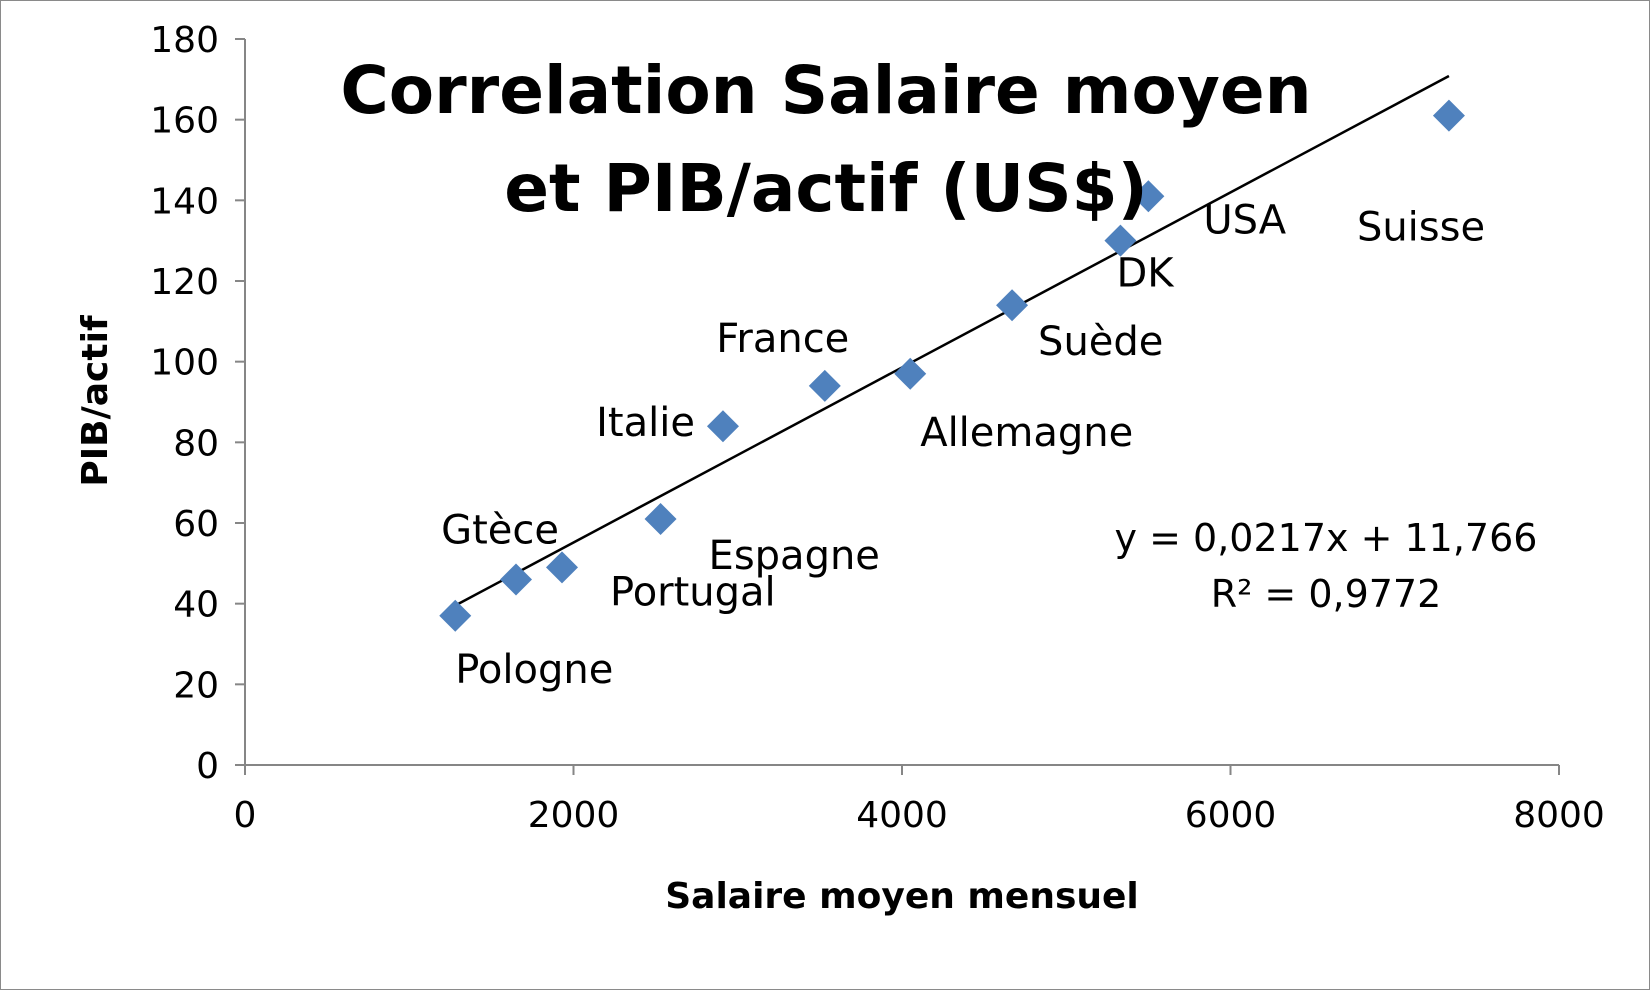  I want to click on x-tick-label: 2000, so click(574, 815).